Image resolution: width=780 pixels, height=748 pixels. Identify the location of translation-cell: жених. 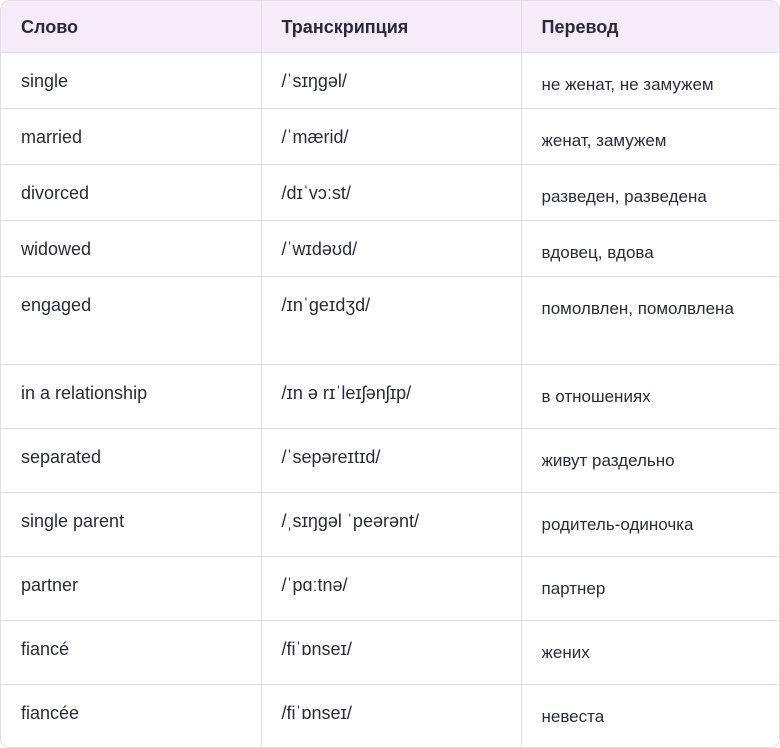
(649, 651).